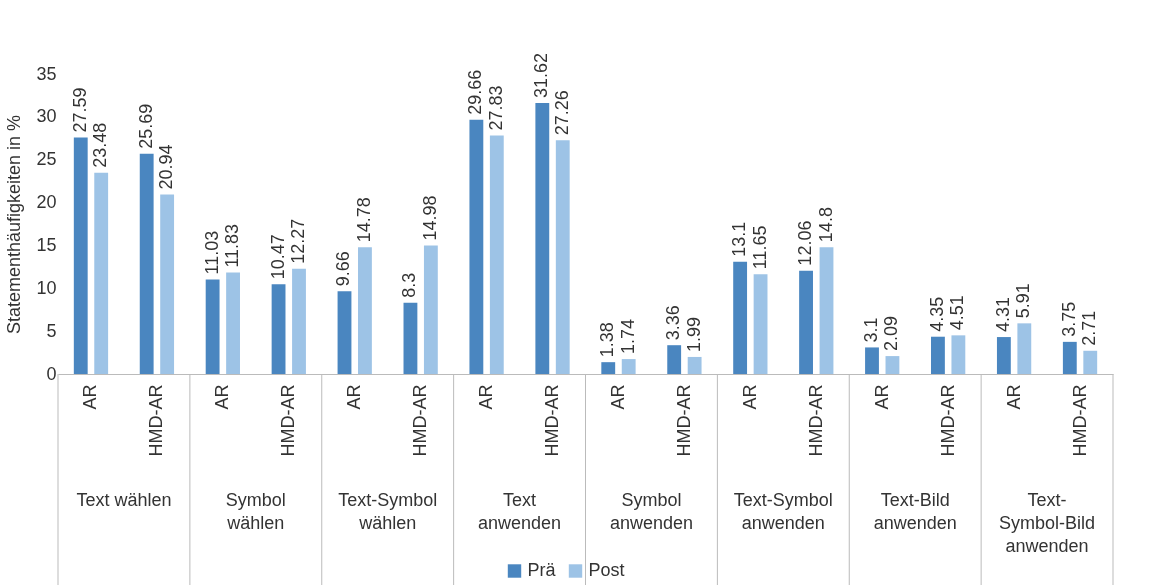 This screenshot has height=585, width=1163. What do you see at coordinates (51, 330) in the screenshot?
I see `y-tick-label: 5` at bounding box center [51, 330].